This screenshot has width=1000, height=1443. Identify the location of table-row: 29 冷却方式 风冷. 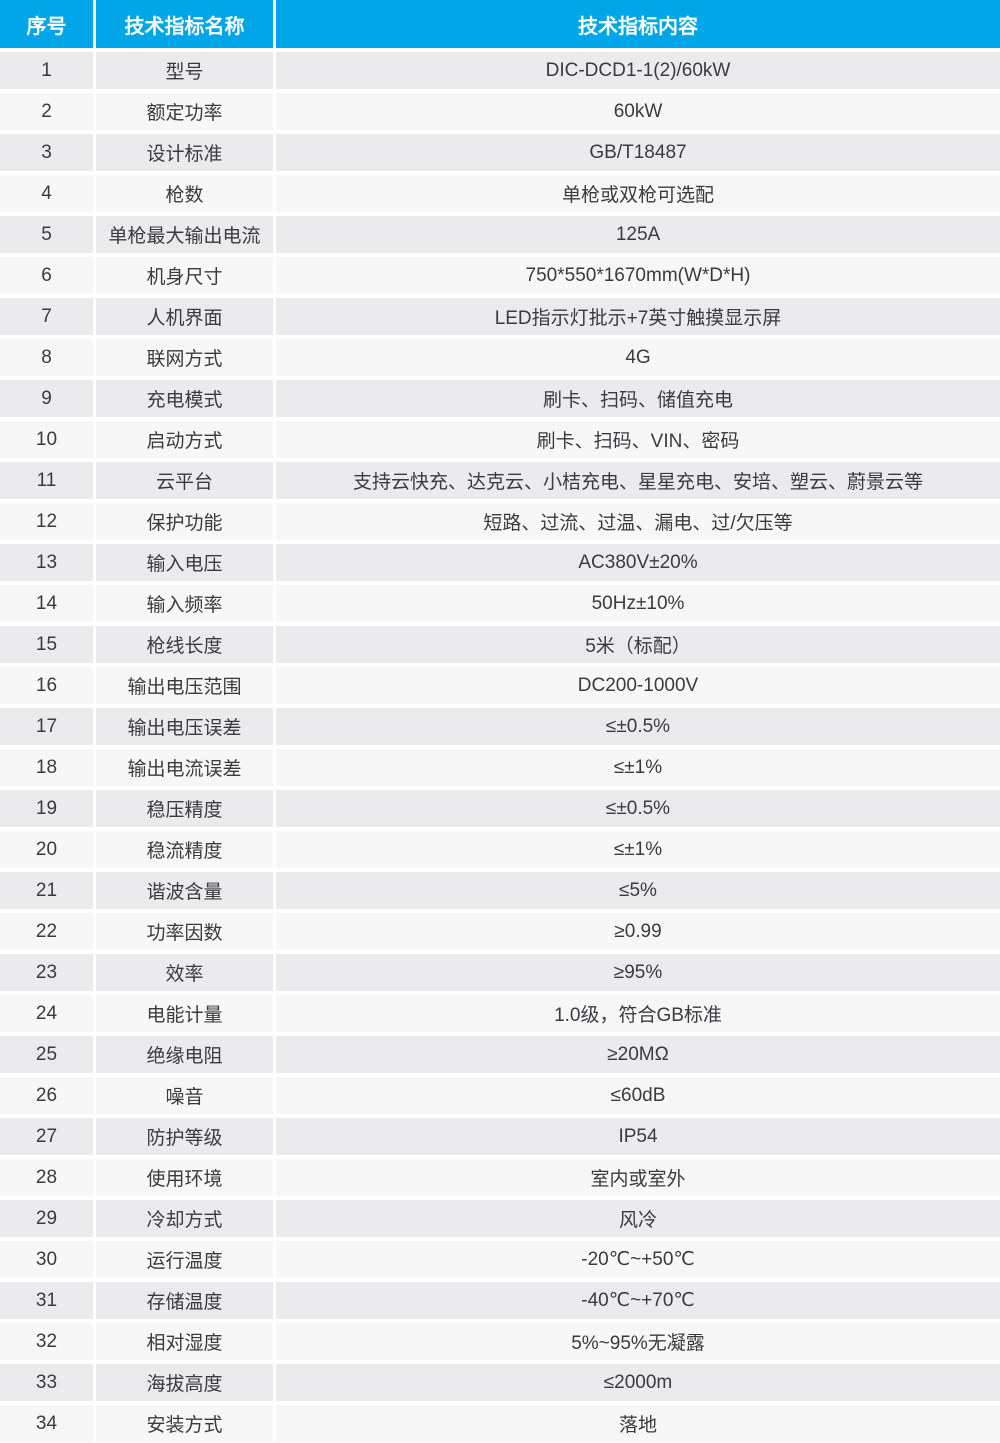
(500, 1218).